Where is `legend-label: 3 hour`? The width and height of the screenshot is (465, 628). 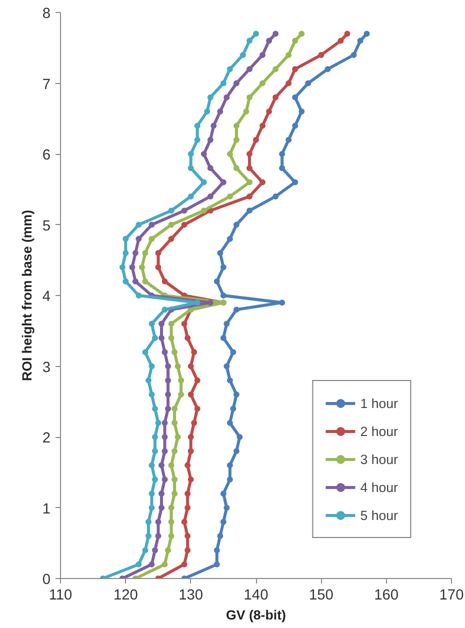
legend-label: 3 hour is located at coordinates (379, 459).